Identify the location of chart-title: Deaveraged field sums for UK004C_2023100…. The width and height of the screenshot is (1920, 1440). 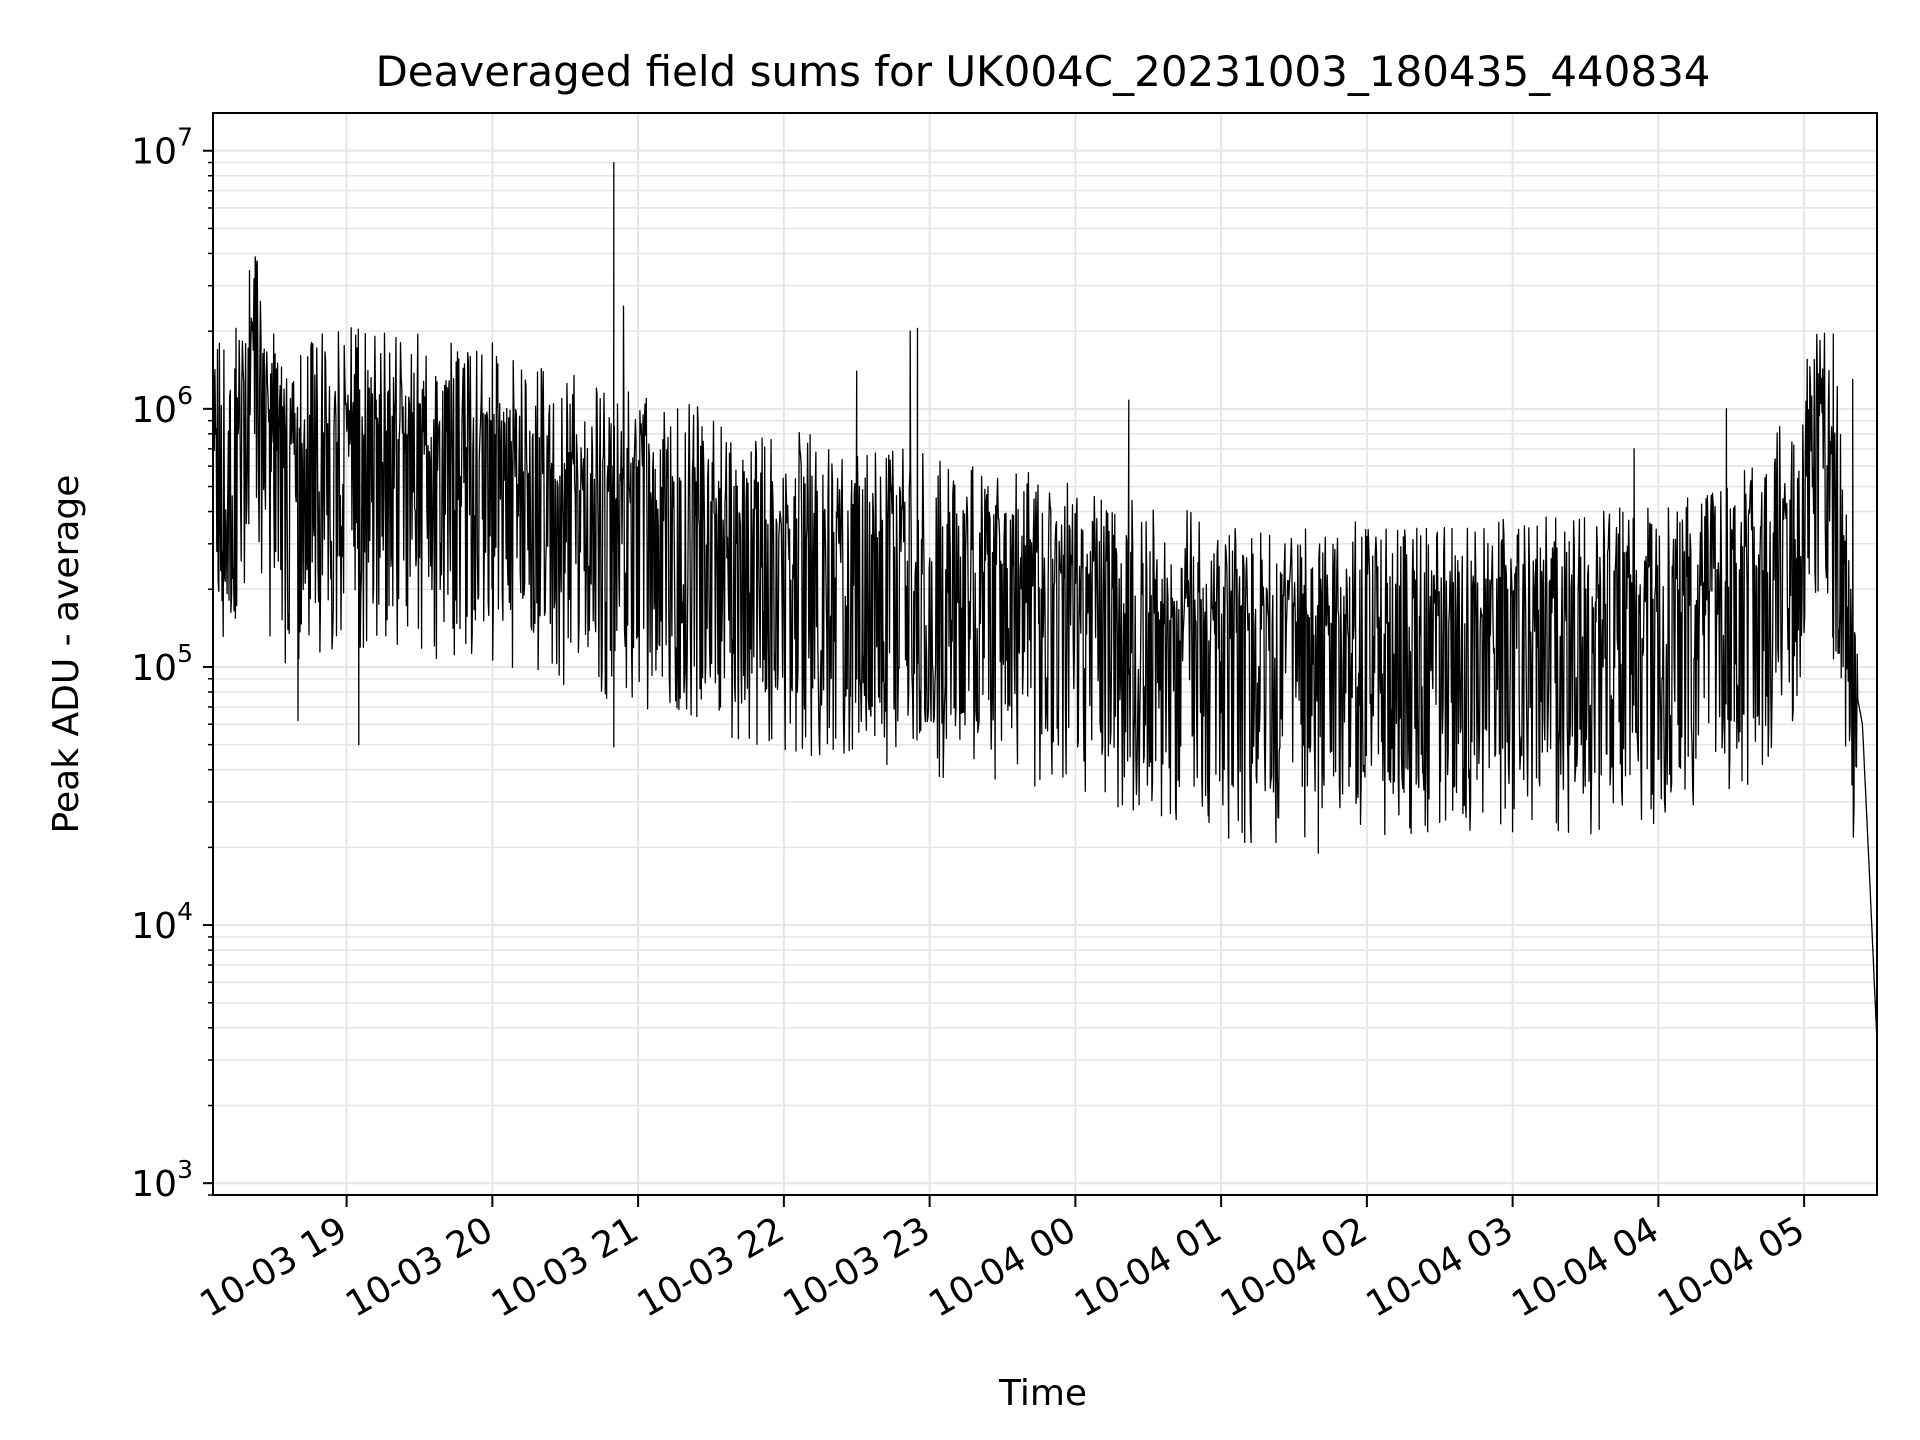
(1042, 71).